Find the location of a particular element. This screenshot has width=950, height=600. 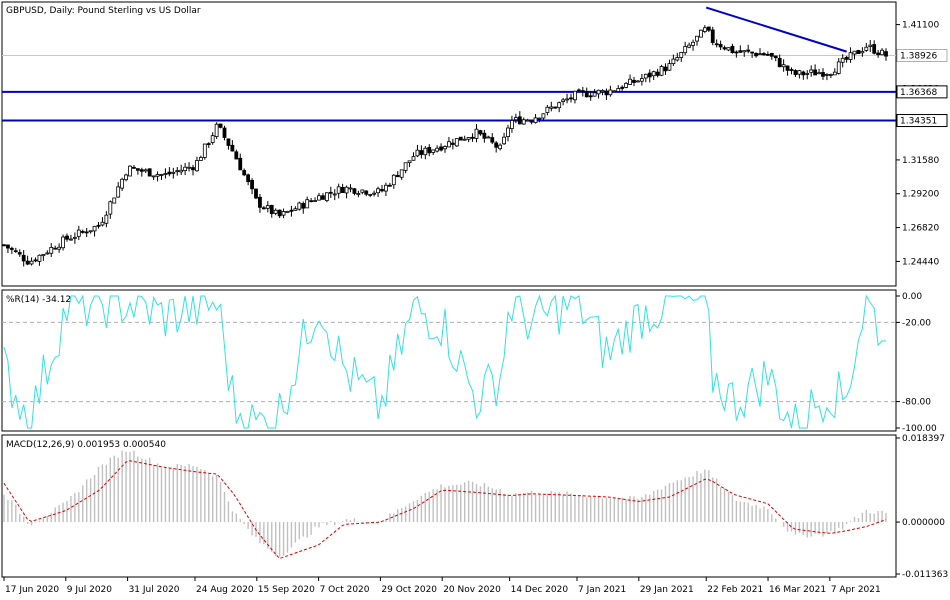

level-price-tag-box is located at coordinates (922, 121).